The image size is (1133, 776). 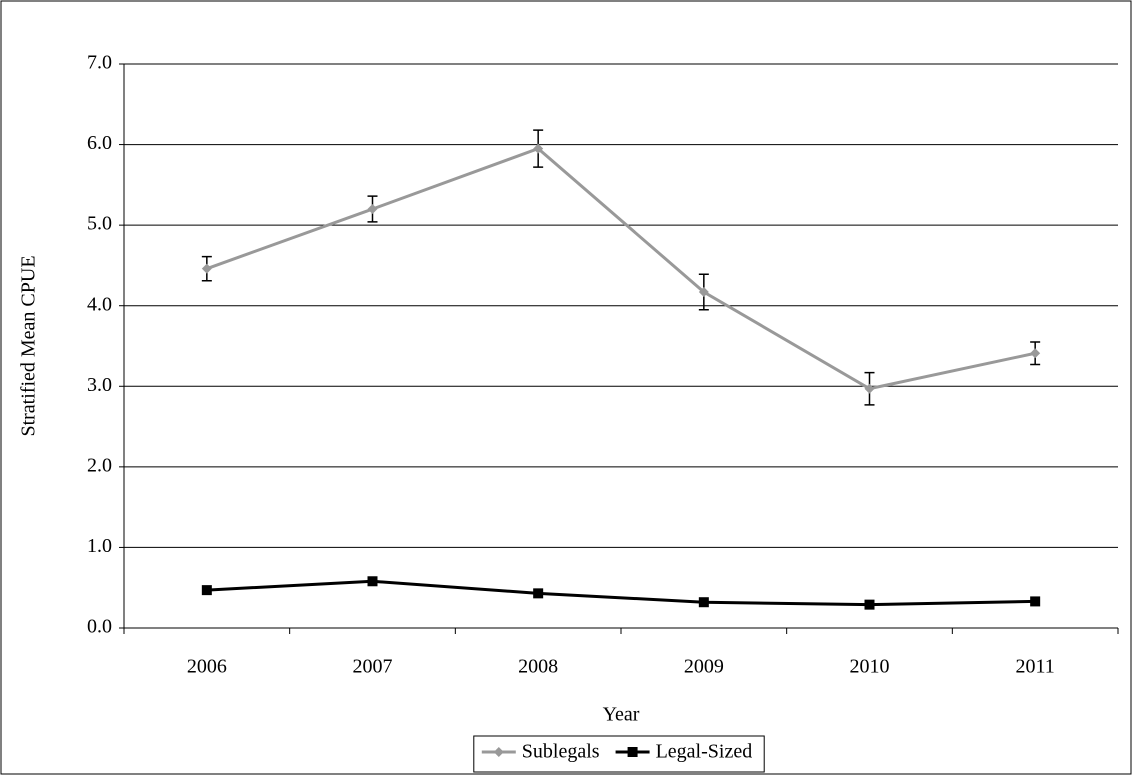 What do you see at coordinates (373, 667) in the screenshot?
I see `x-tick-label: 2007` at bounding box center [373, 667].